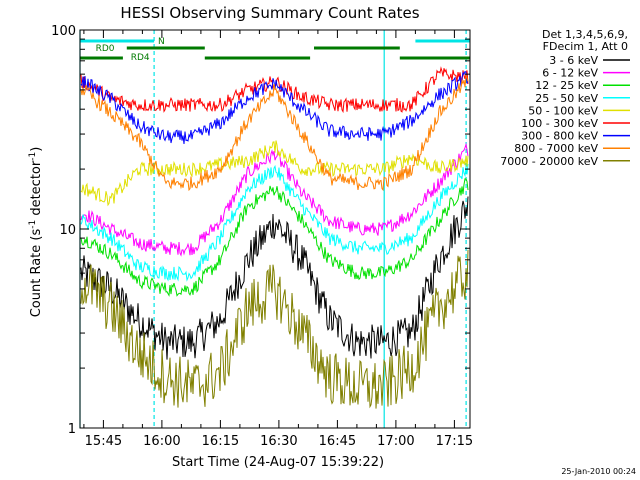  Describe the element at coordinates (161, 441) in the screenshot. I see `x-tick-label: 16:00` at that location.